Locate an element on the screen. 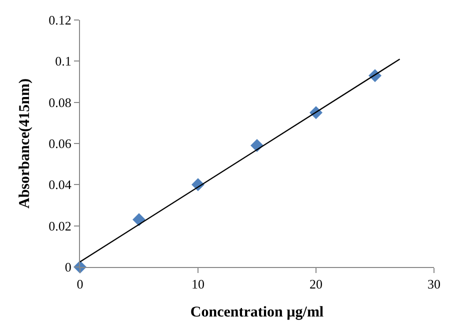  x-tick-label: 0 is located at coordinates (80, 284).